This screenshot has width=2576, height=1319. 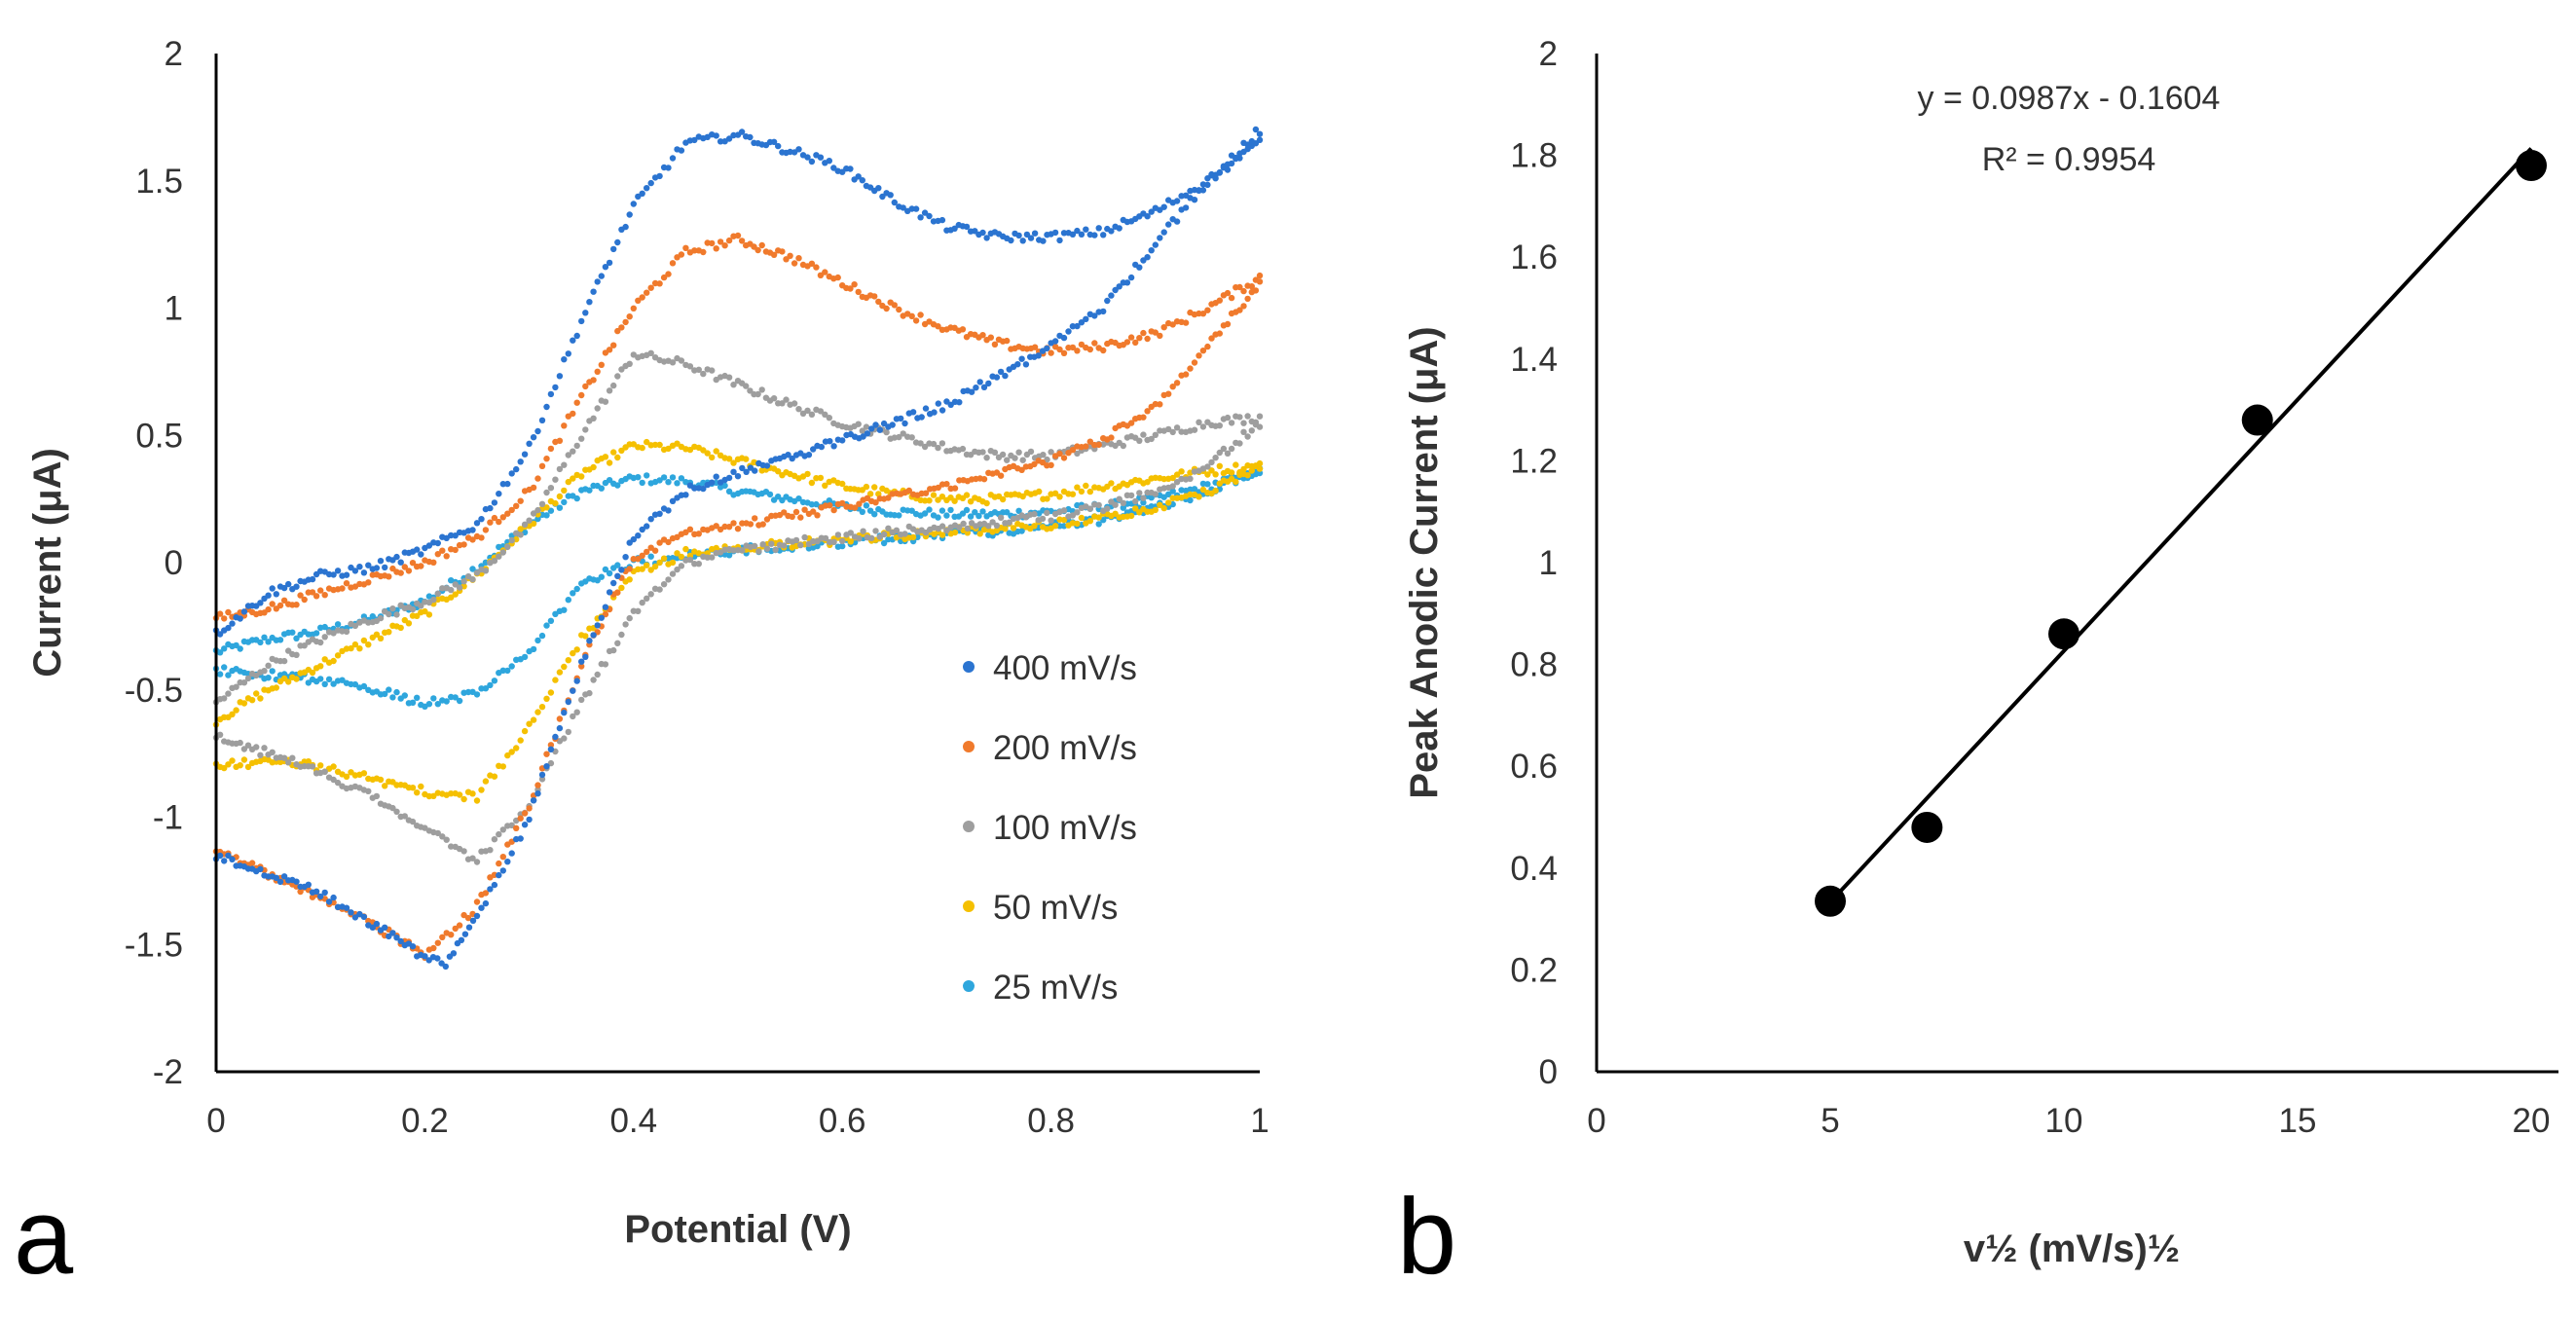 I want to click on trendline-r-squared: R² = 0.9954, so click(x=2069, y=159).